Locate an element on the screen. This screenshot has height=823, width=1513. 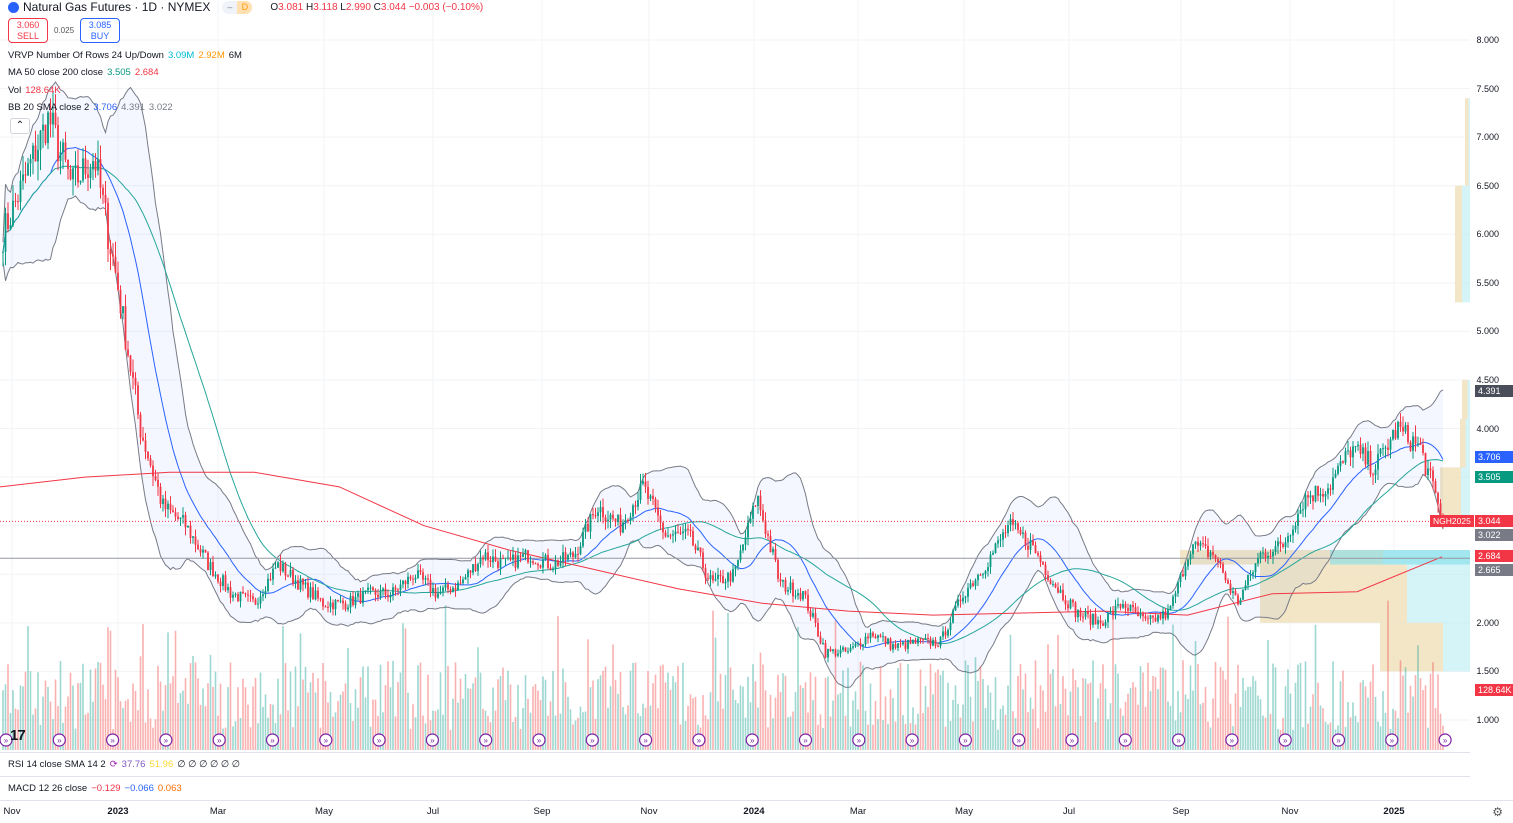
tradingview-logo: 17 is located at coordinates (18, 735).